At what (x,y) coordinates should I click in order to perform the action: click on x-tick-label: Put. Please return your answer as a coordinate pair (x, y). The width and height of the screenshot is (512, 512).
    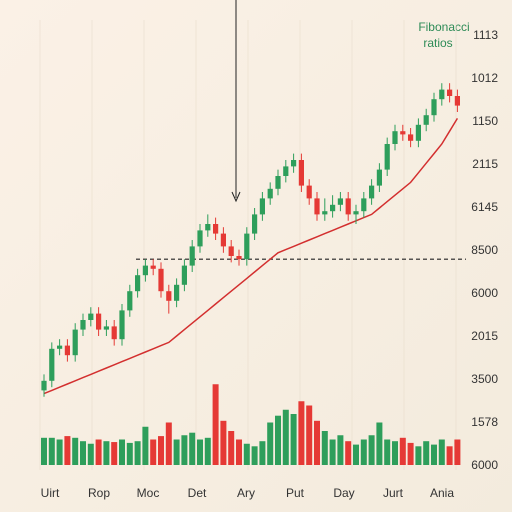
    Looking at the image, I should click on (295, 493).